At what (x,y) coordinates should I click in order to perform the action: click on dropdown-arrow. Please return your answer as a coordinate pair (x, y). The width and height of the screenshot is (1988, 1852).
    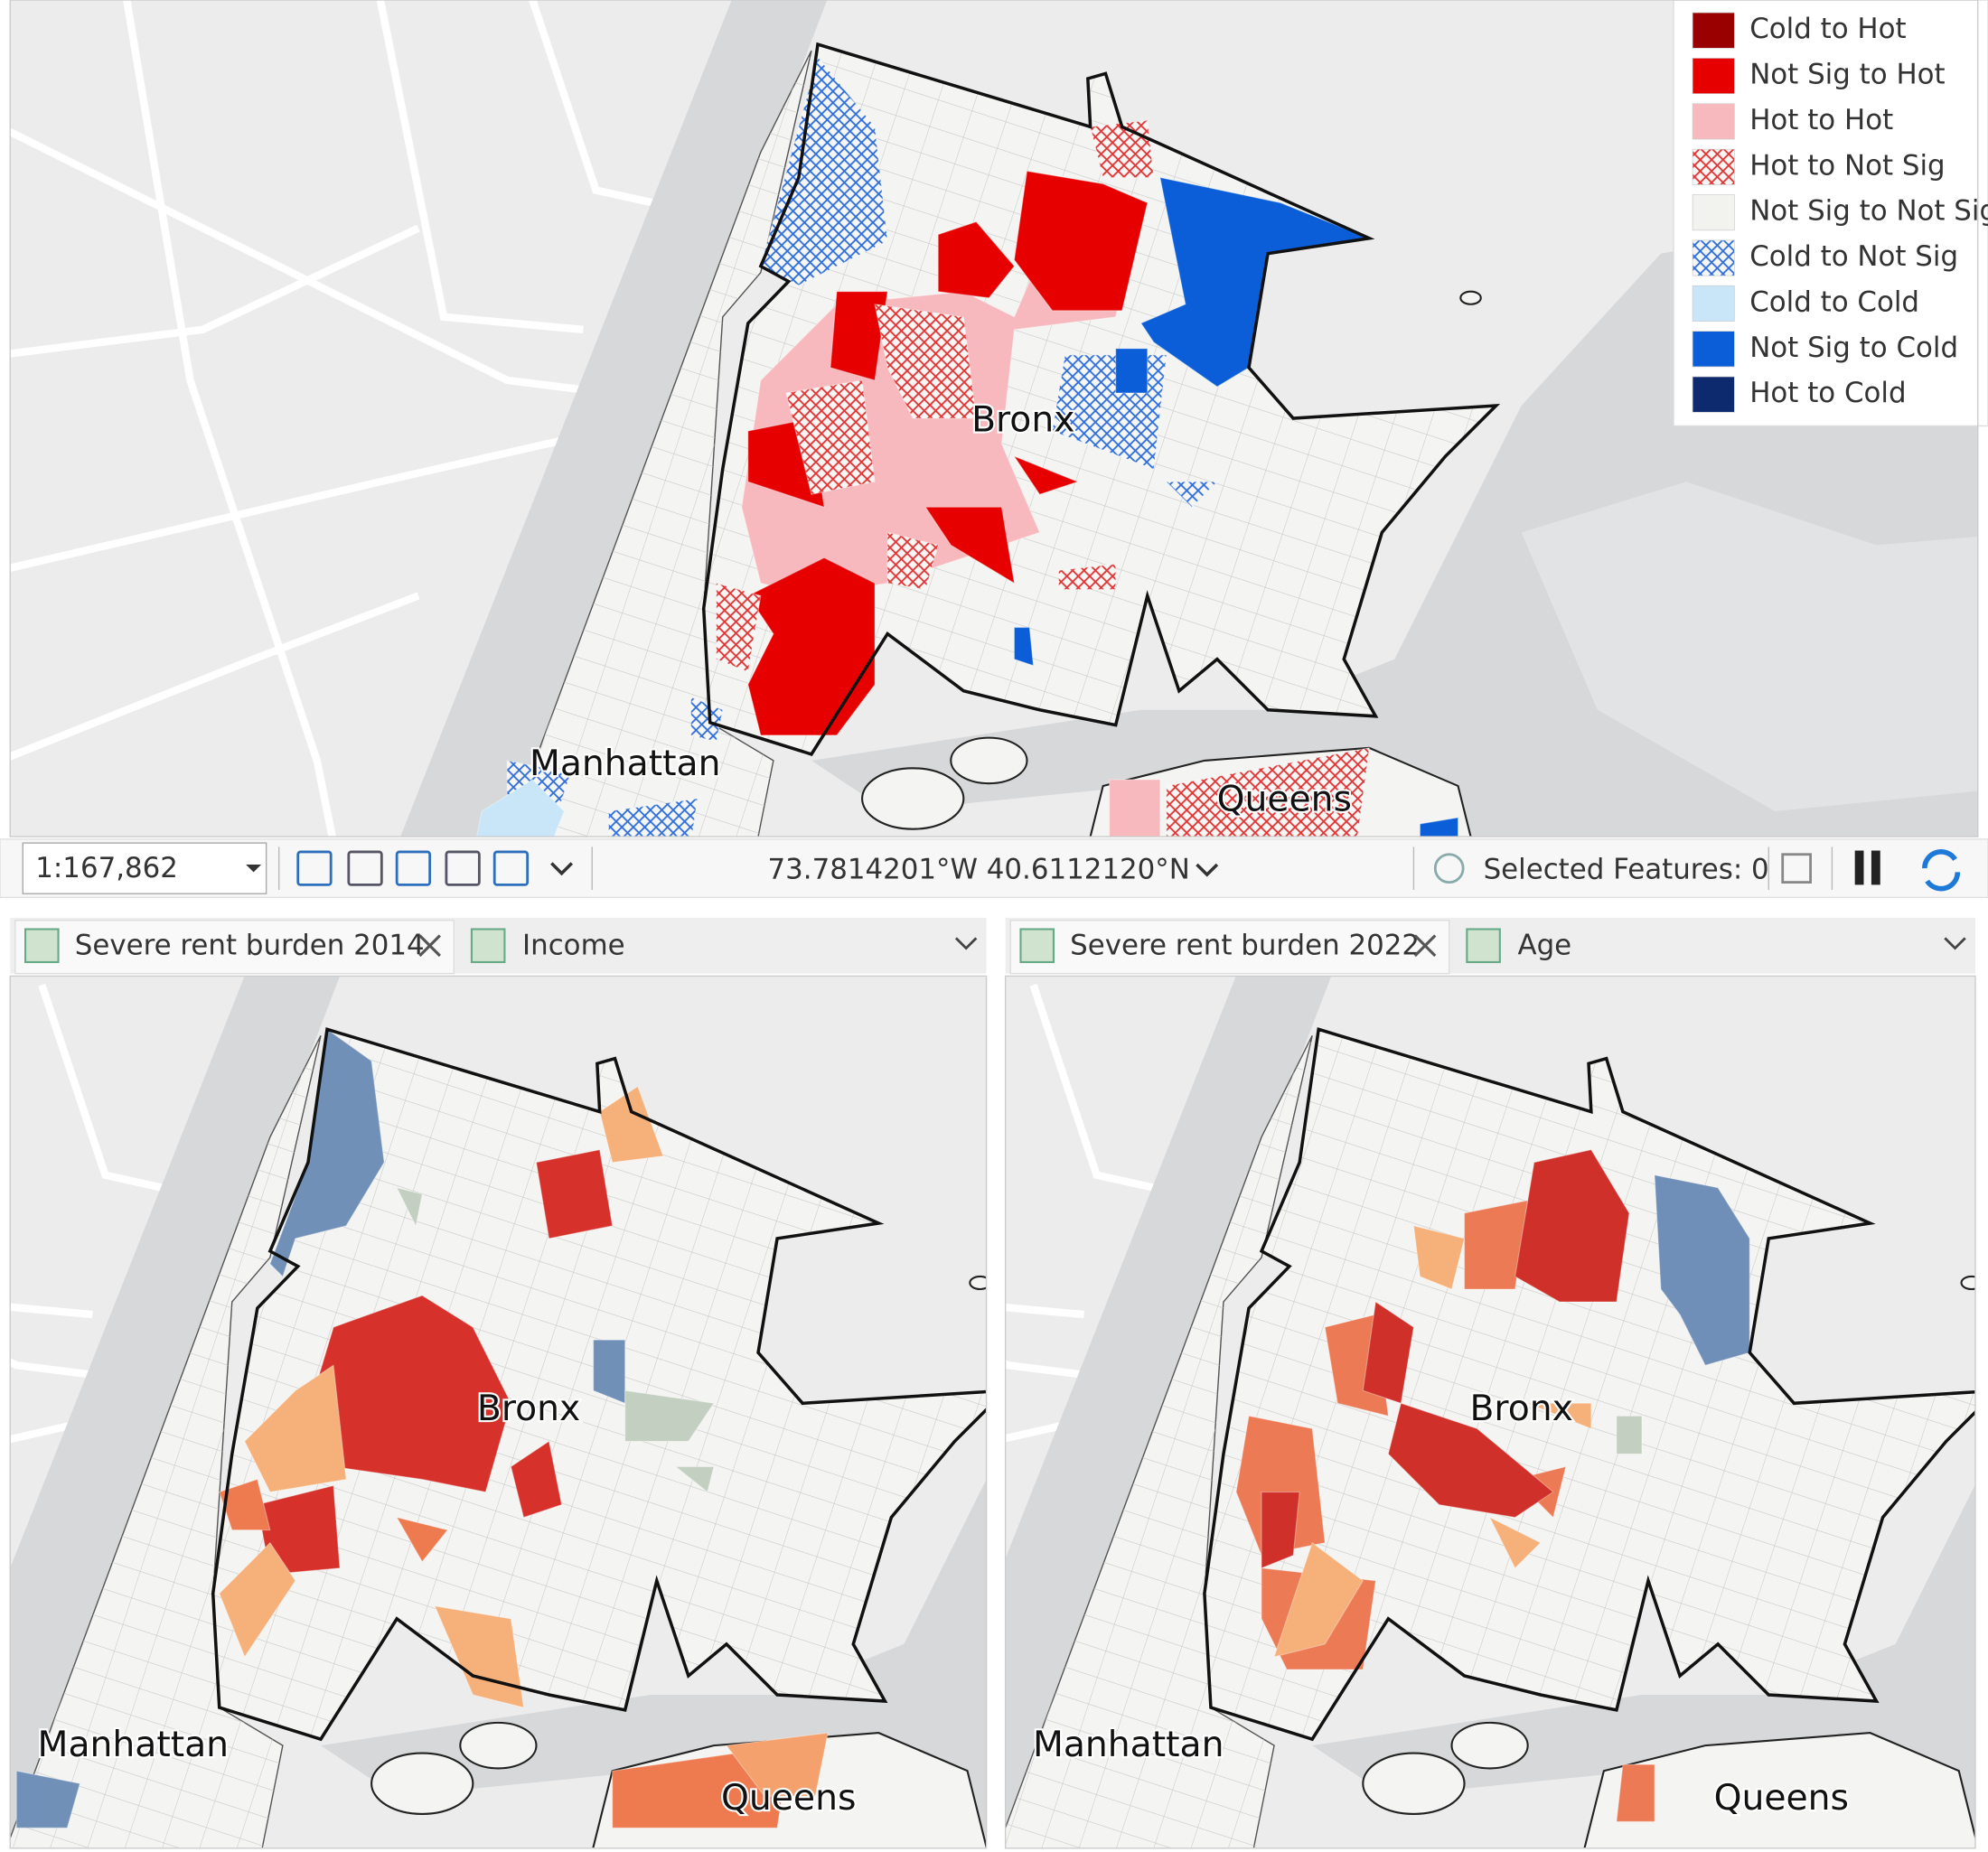
    Looking at the image, I should click on (254, 868).